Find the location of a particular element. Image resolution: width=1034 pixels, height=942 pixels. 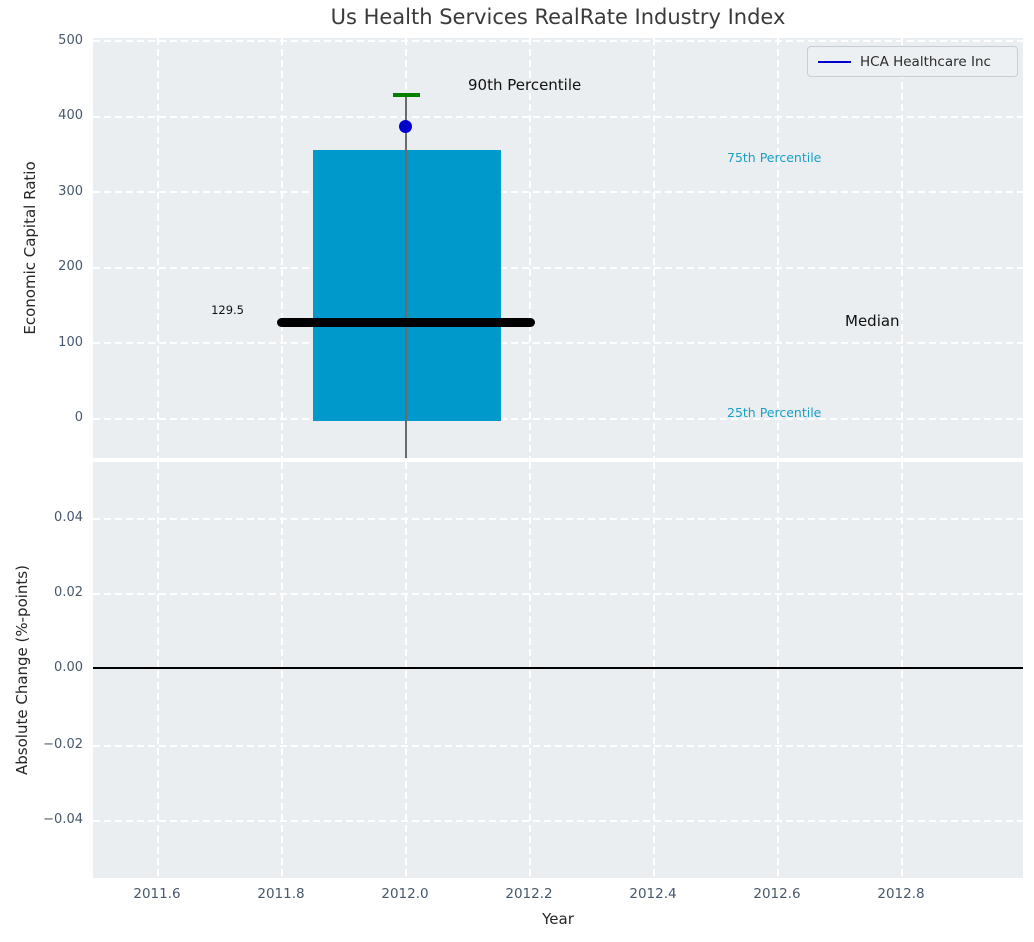

legend: HCA Healthcare Inc is located at coordinates (912, 61).